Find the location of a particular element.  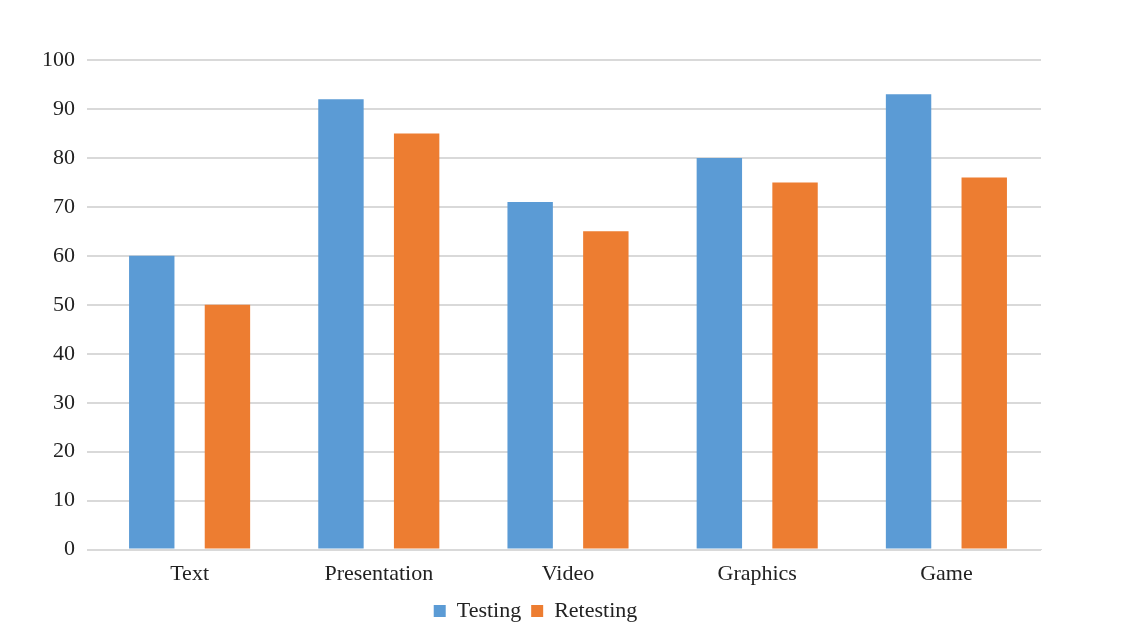

x-tick-label: Text is located at coordinates (189, 572).